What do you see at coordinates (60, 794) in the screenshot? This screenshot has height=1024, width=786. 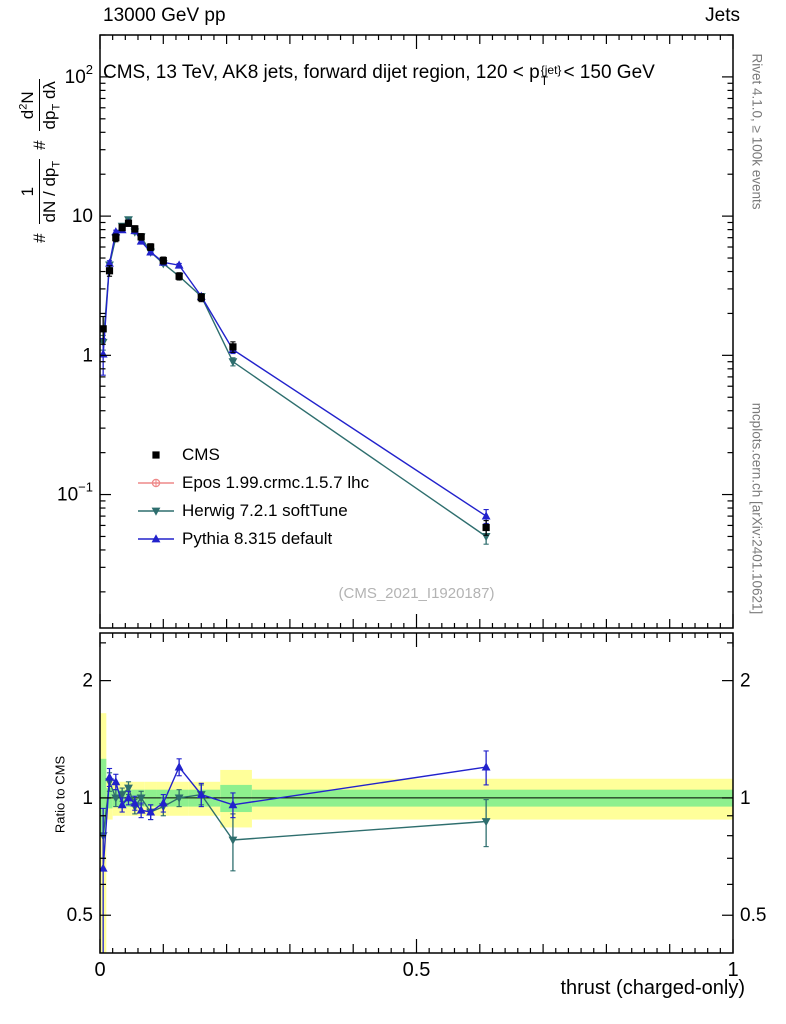 I see `ratio-y-axis-label: Ratio to CMS` at bounding box center [60, 794].